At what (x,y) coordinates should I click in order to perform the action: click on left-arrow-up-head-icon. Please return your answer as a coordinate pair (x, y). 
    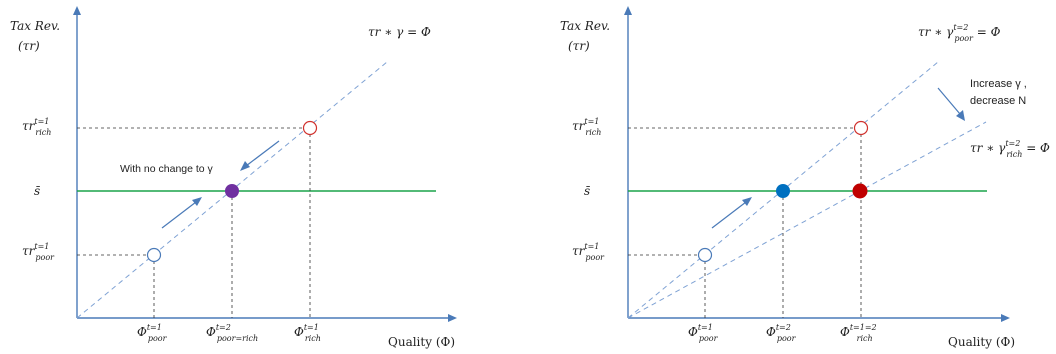
    Looking at the image, I should click on (197, 201).